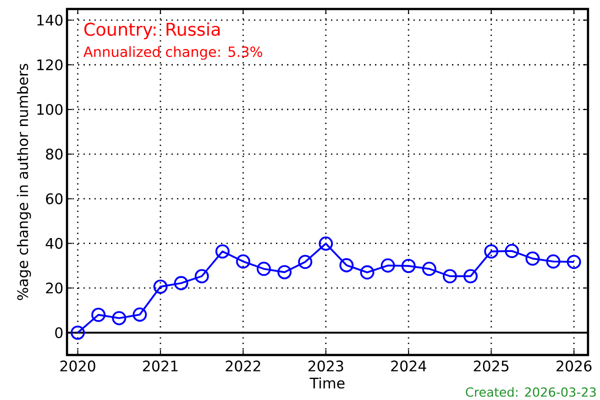  I want to click on x-tick-label: 2024, so click(408, 366).